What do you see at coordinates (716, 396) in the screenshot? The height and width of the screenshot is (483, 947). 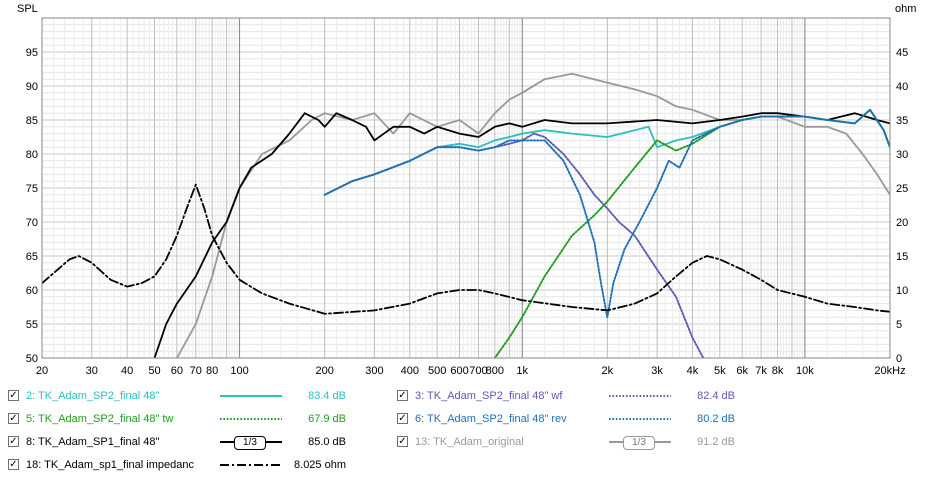 I see `legend-value: 82.4 dB` at bounding box center [716, 396].